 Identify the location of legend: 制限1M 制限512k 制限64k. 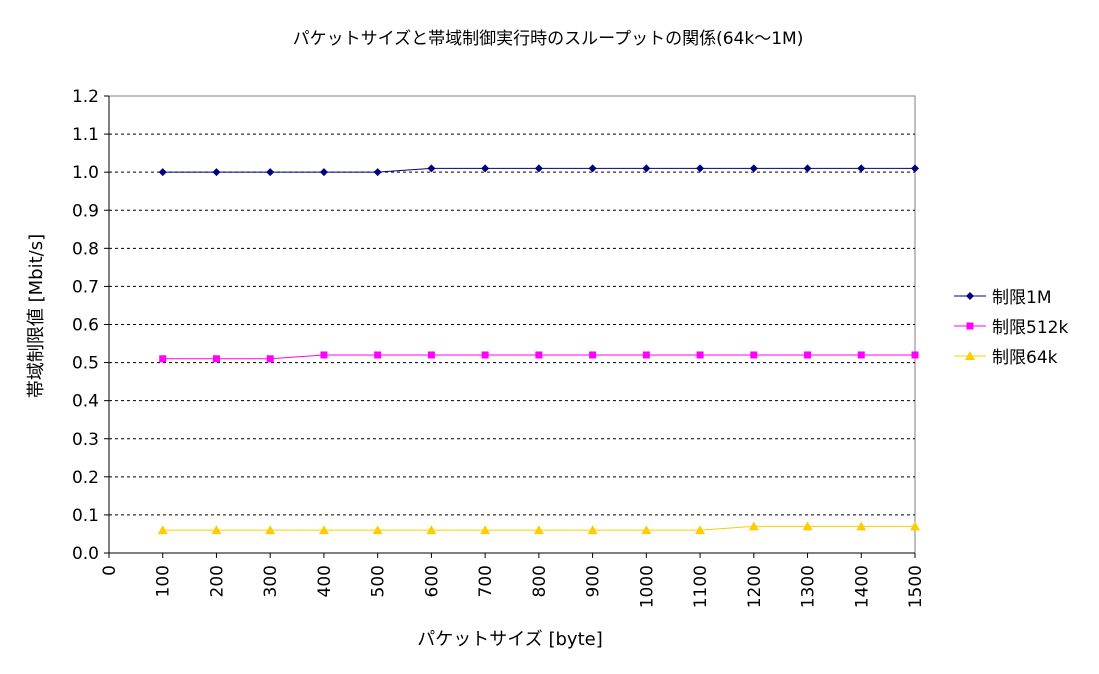
(1011, 328).